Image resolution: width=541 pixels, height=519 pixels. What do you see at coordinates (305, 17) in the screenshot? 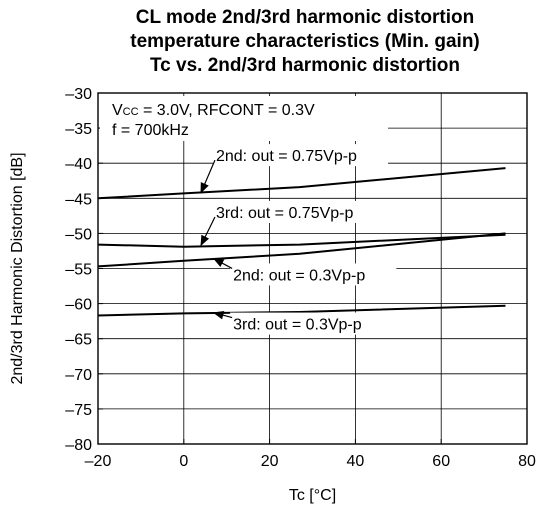
I see `title-line: CL mode 2nd/3rd harmonic distortion` at bounding box center [305, 17].